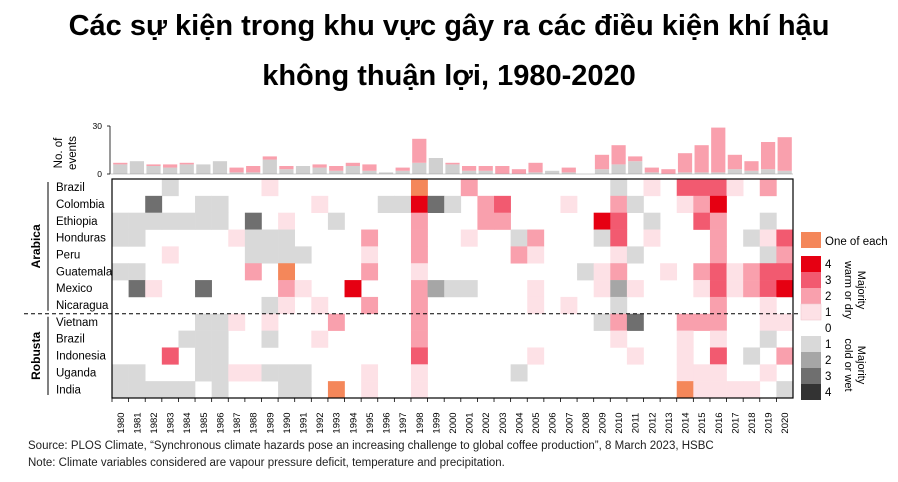 The height and width of the screenshot is (482, 898). I want to click on year-tick-label: 1984, so click(187, 422).